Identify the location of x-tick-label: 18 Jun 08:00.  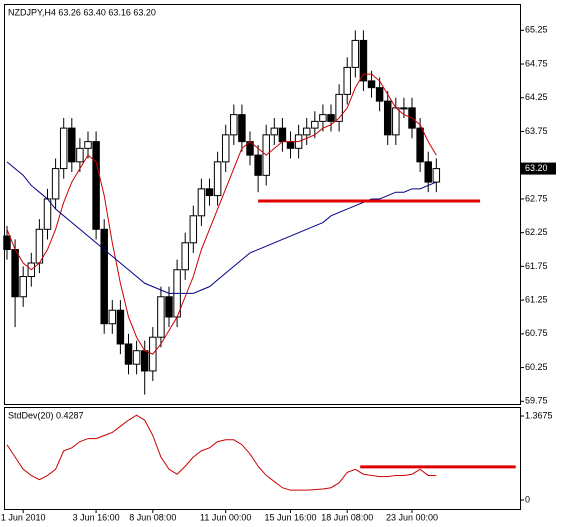
(347, 517).